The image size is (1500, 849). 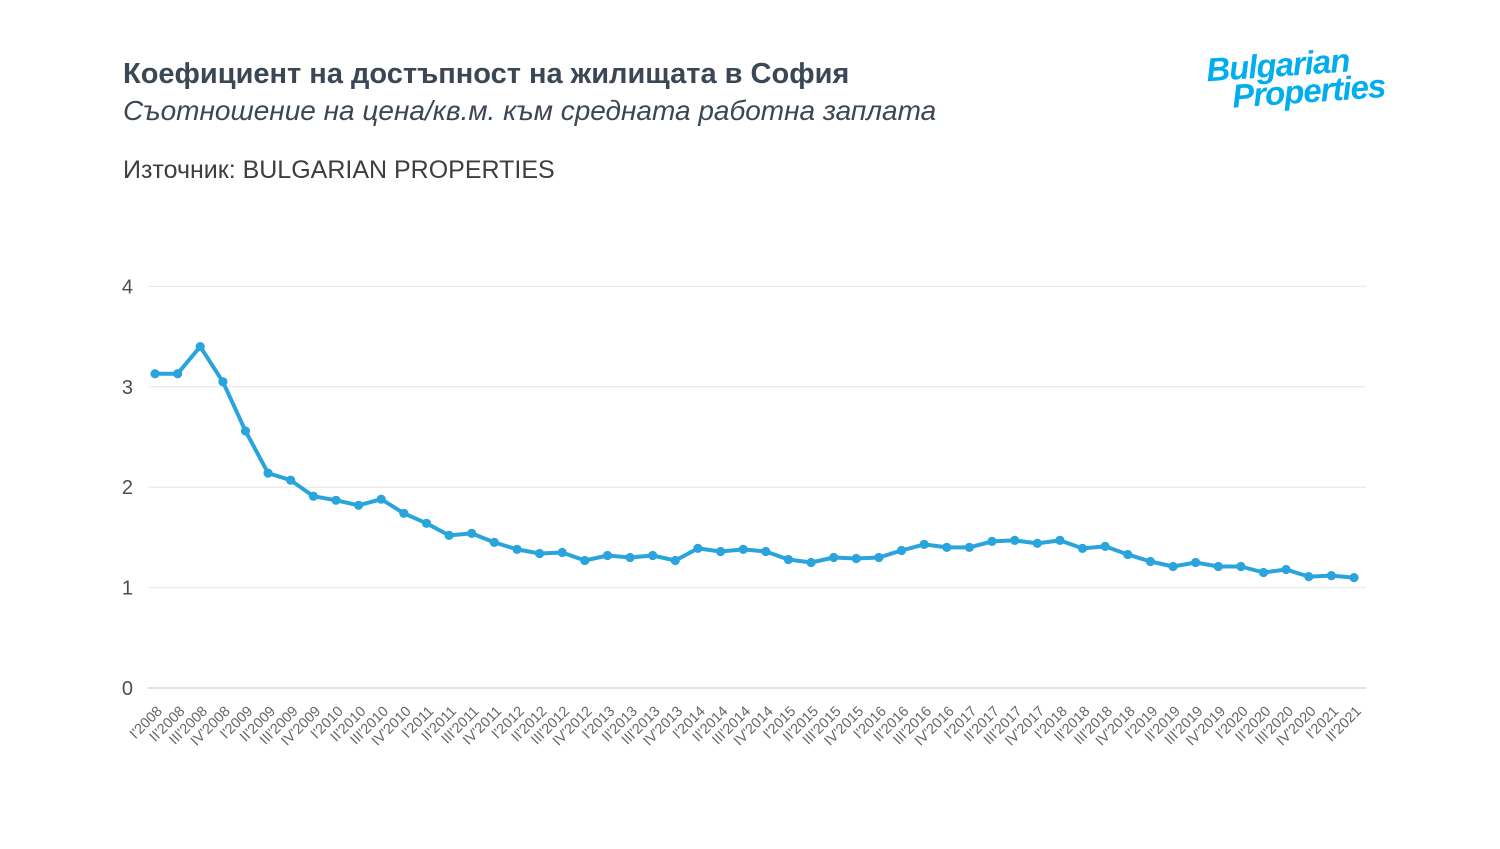 I want to click on y-axis-tick-label: 2, so click(x=127, y=488).